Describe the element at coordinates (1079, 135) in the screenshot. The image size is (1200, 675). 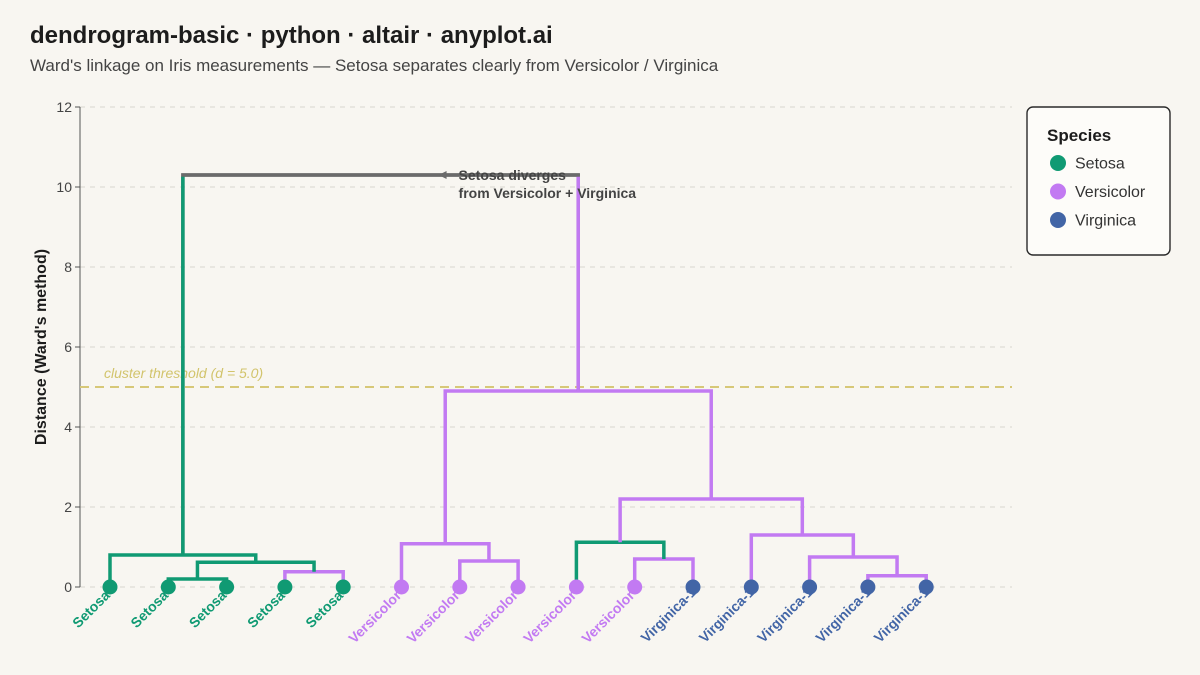
I see `legend-title: Species` at that location.